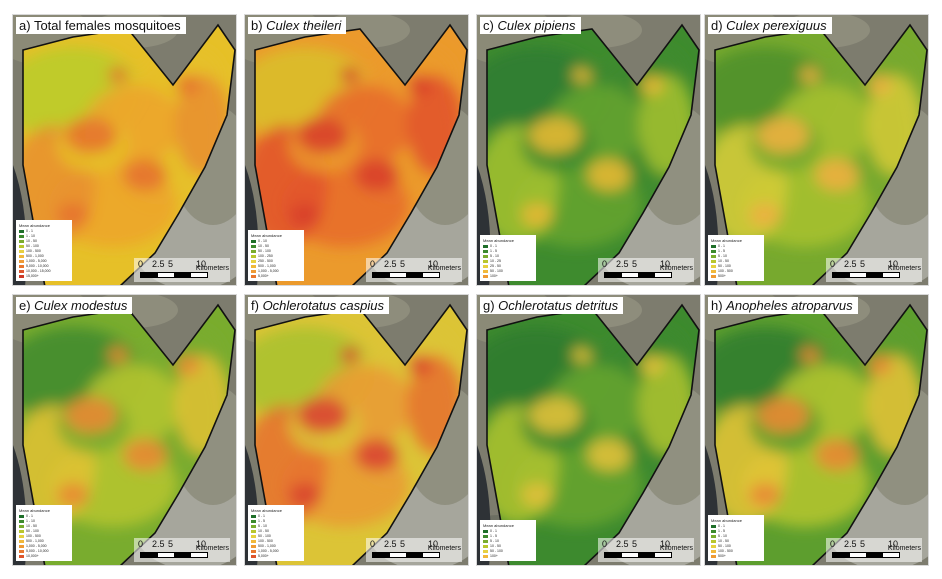 The height and width of the screenshot is (579, 942). Describe the element at coordinates (508, 276) in the screenshot. I see `legend-item: 100+` at that location.